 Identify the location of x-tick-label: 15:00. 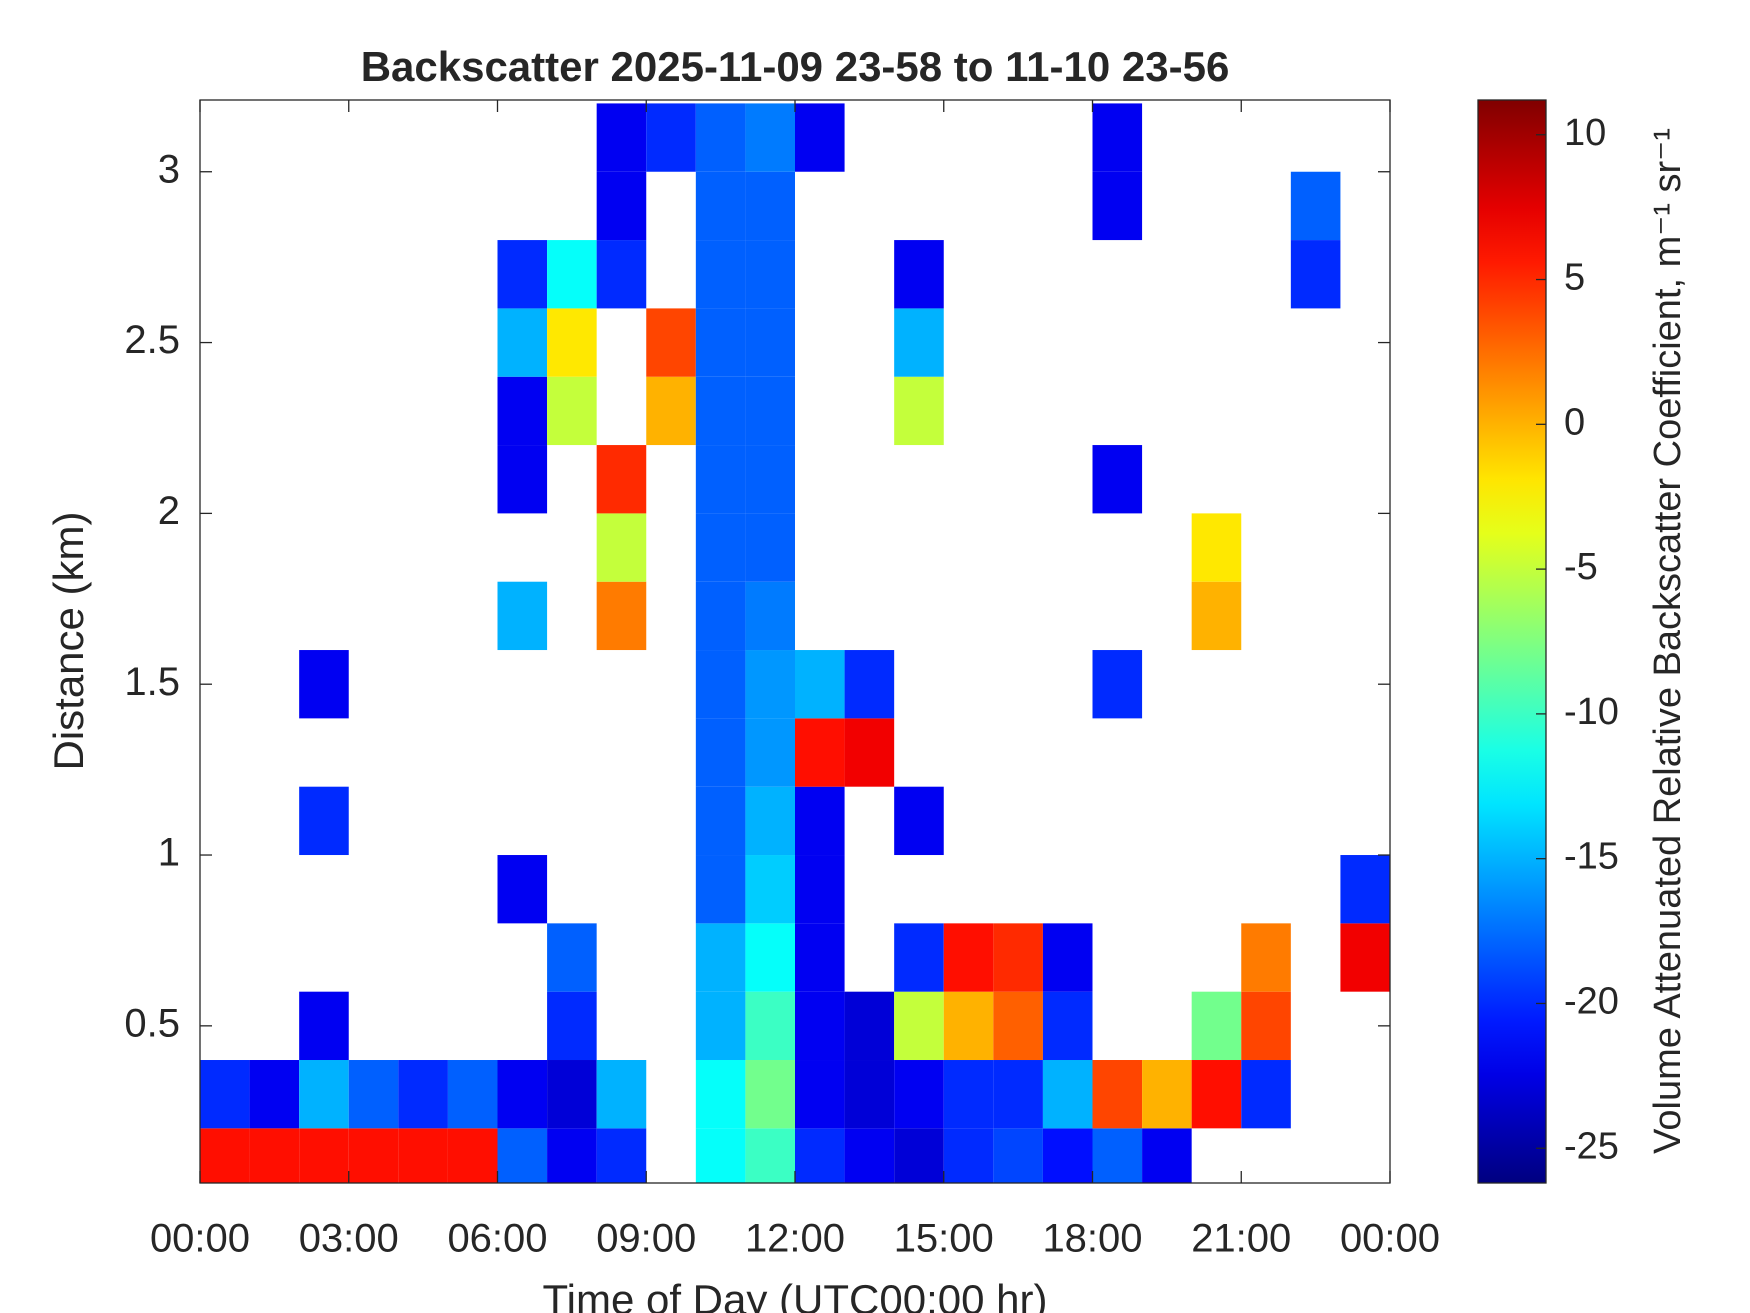
(944, 1239).